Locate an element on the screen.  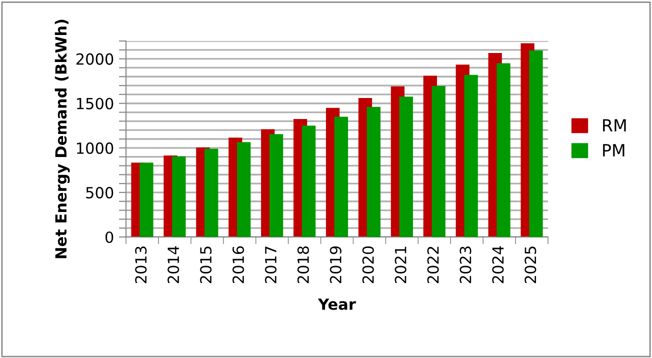
x-tick-label: 2014 is located at coordinates (174, 265).